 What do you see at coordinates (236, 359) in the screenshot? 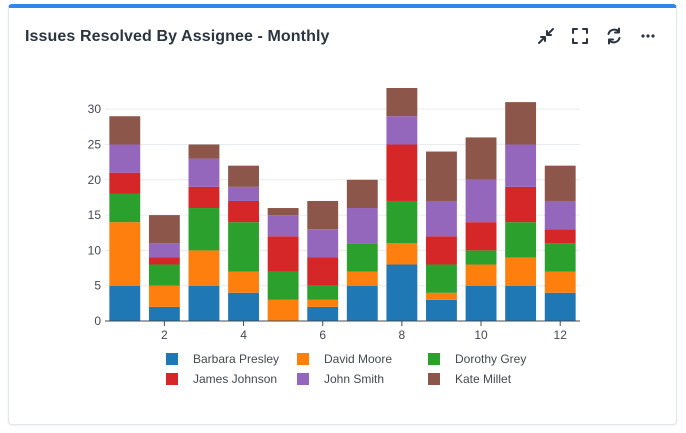
I see `legend-label: Barbara Presley` at bounding box center [236, 359].